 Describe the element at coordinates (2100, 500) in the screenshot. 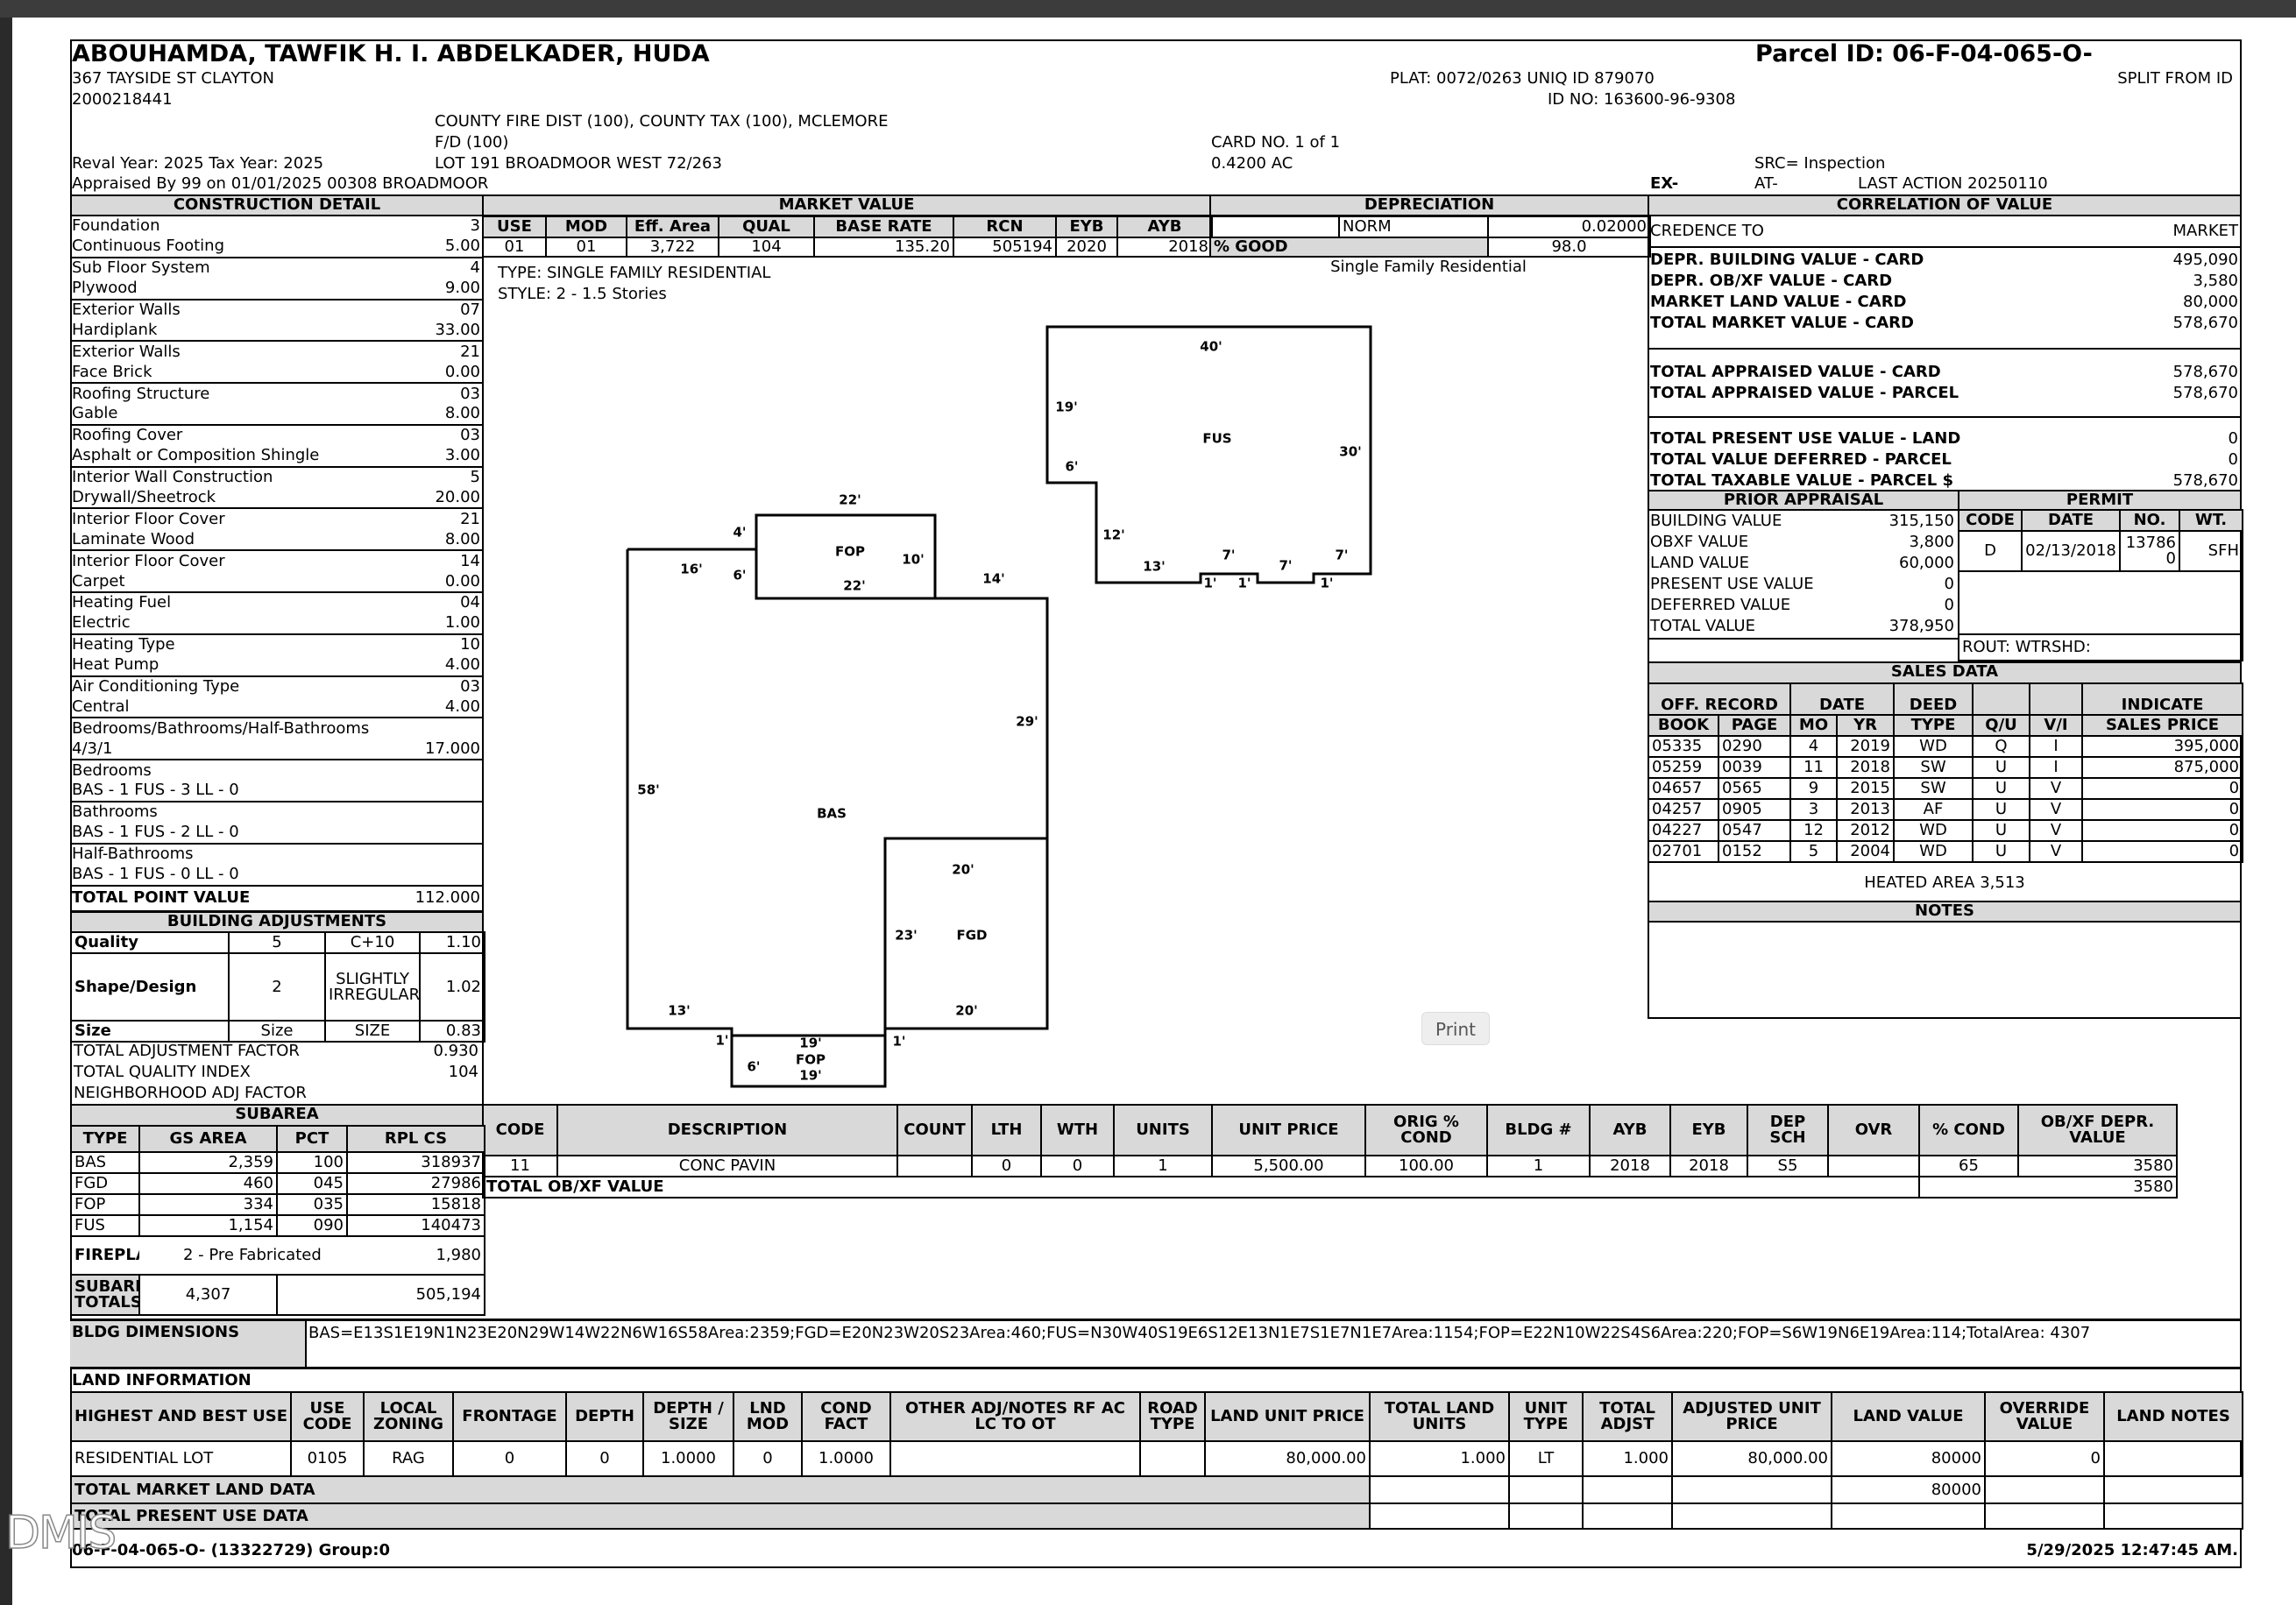

I see `permit-header: PERMIT` at that location.